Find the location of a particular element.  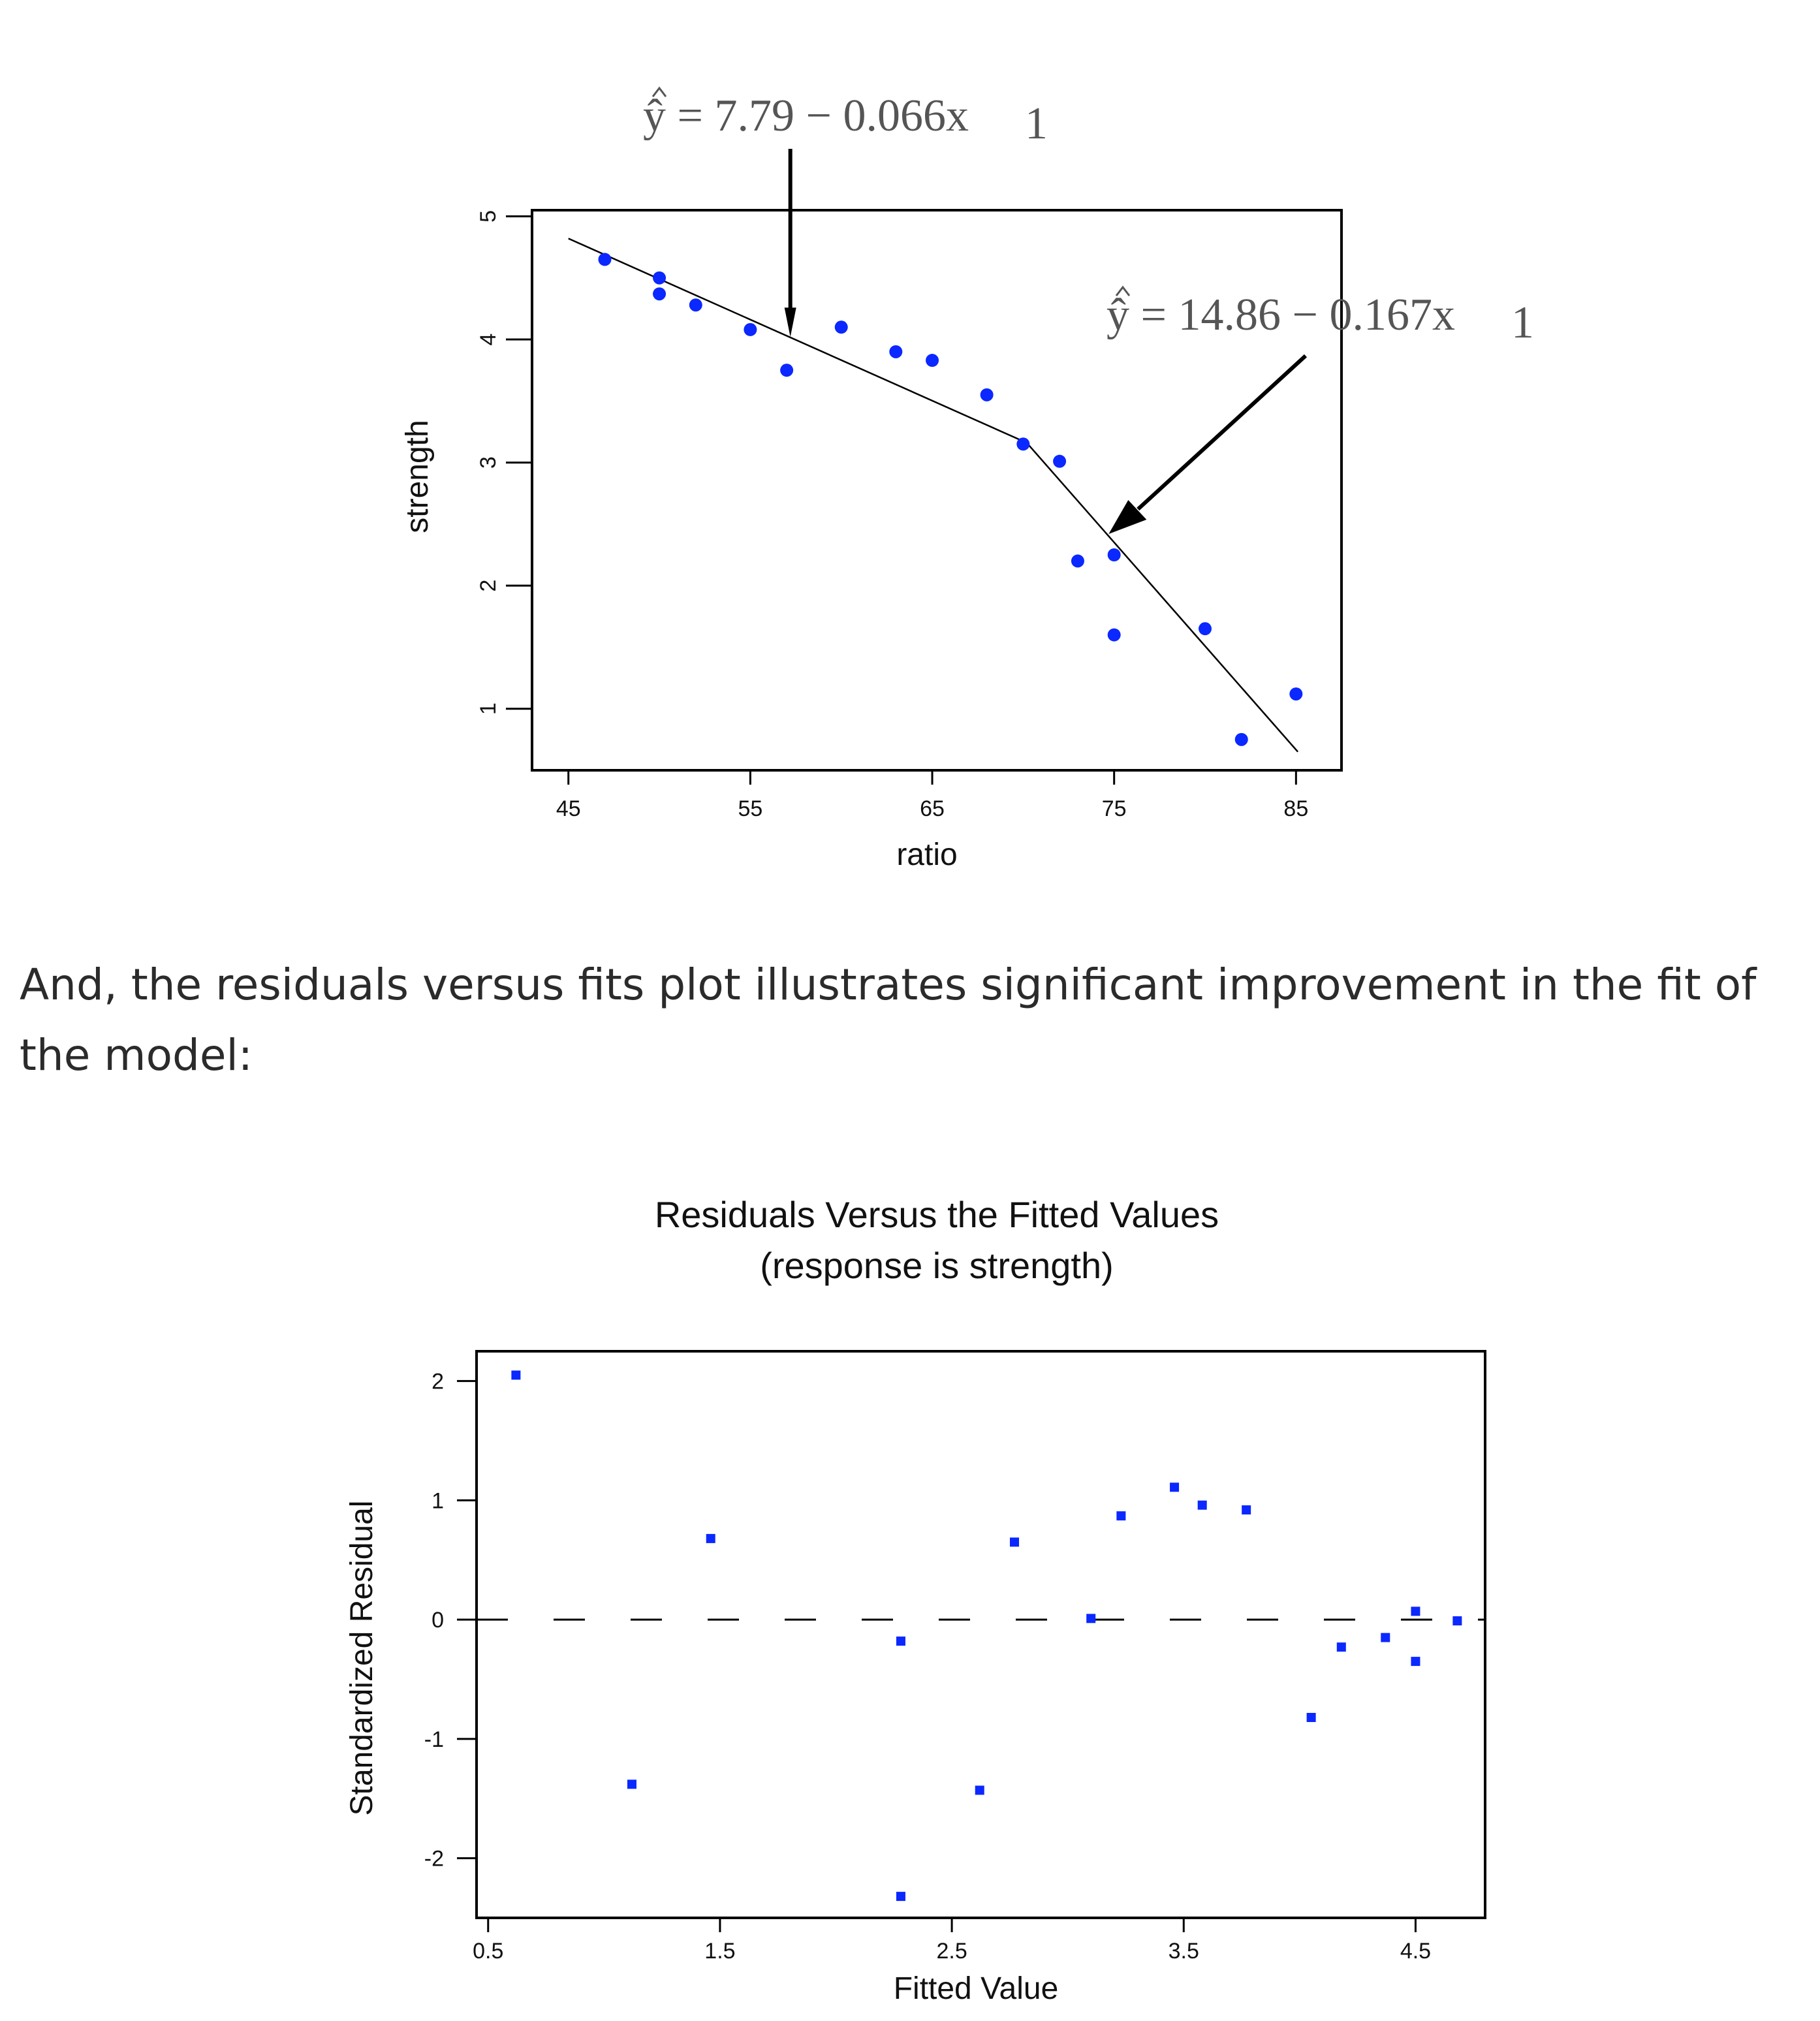

equation-subscript-2: 1 is located at coordinates (1523, 323).